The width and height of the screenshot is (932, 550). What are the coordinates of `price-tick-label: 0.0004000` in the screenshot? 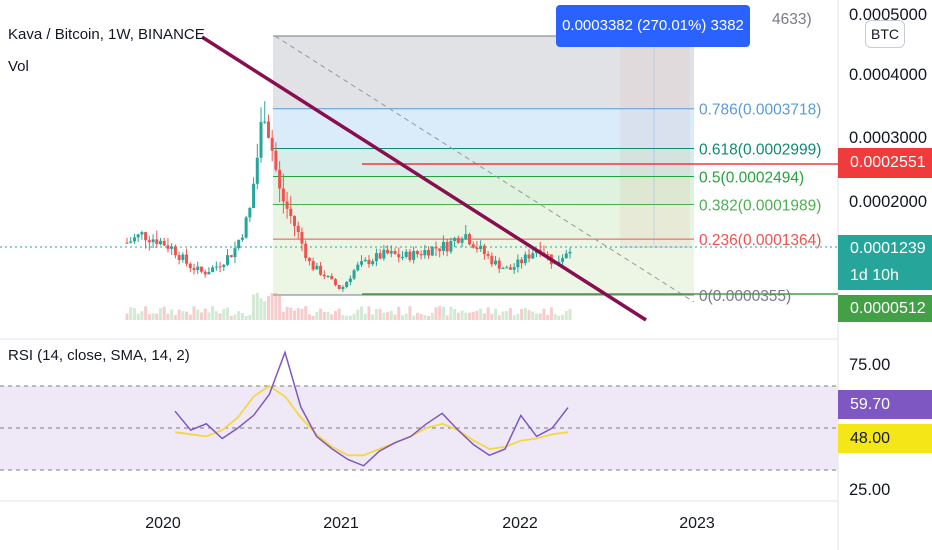 It's located at (888, 75).